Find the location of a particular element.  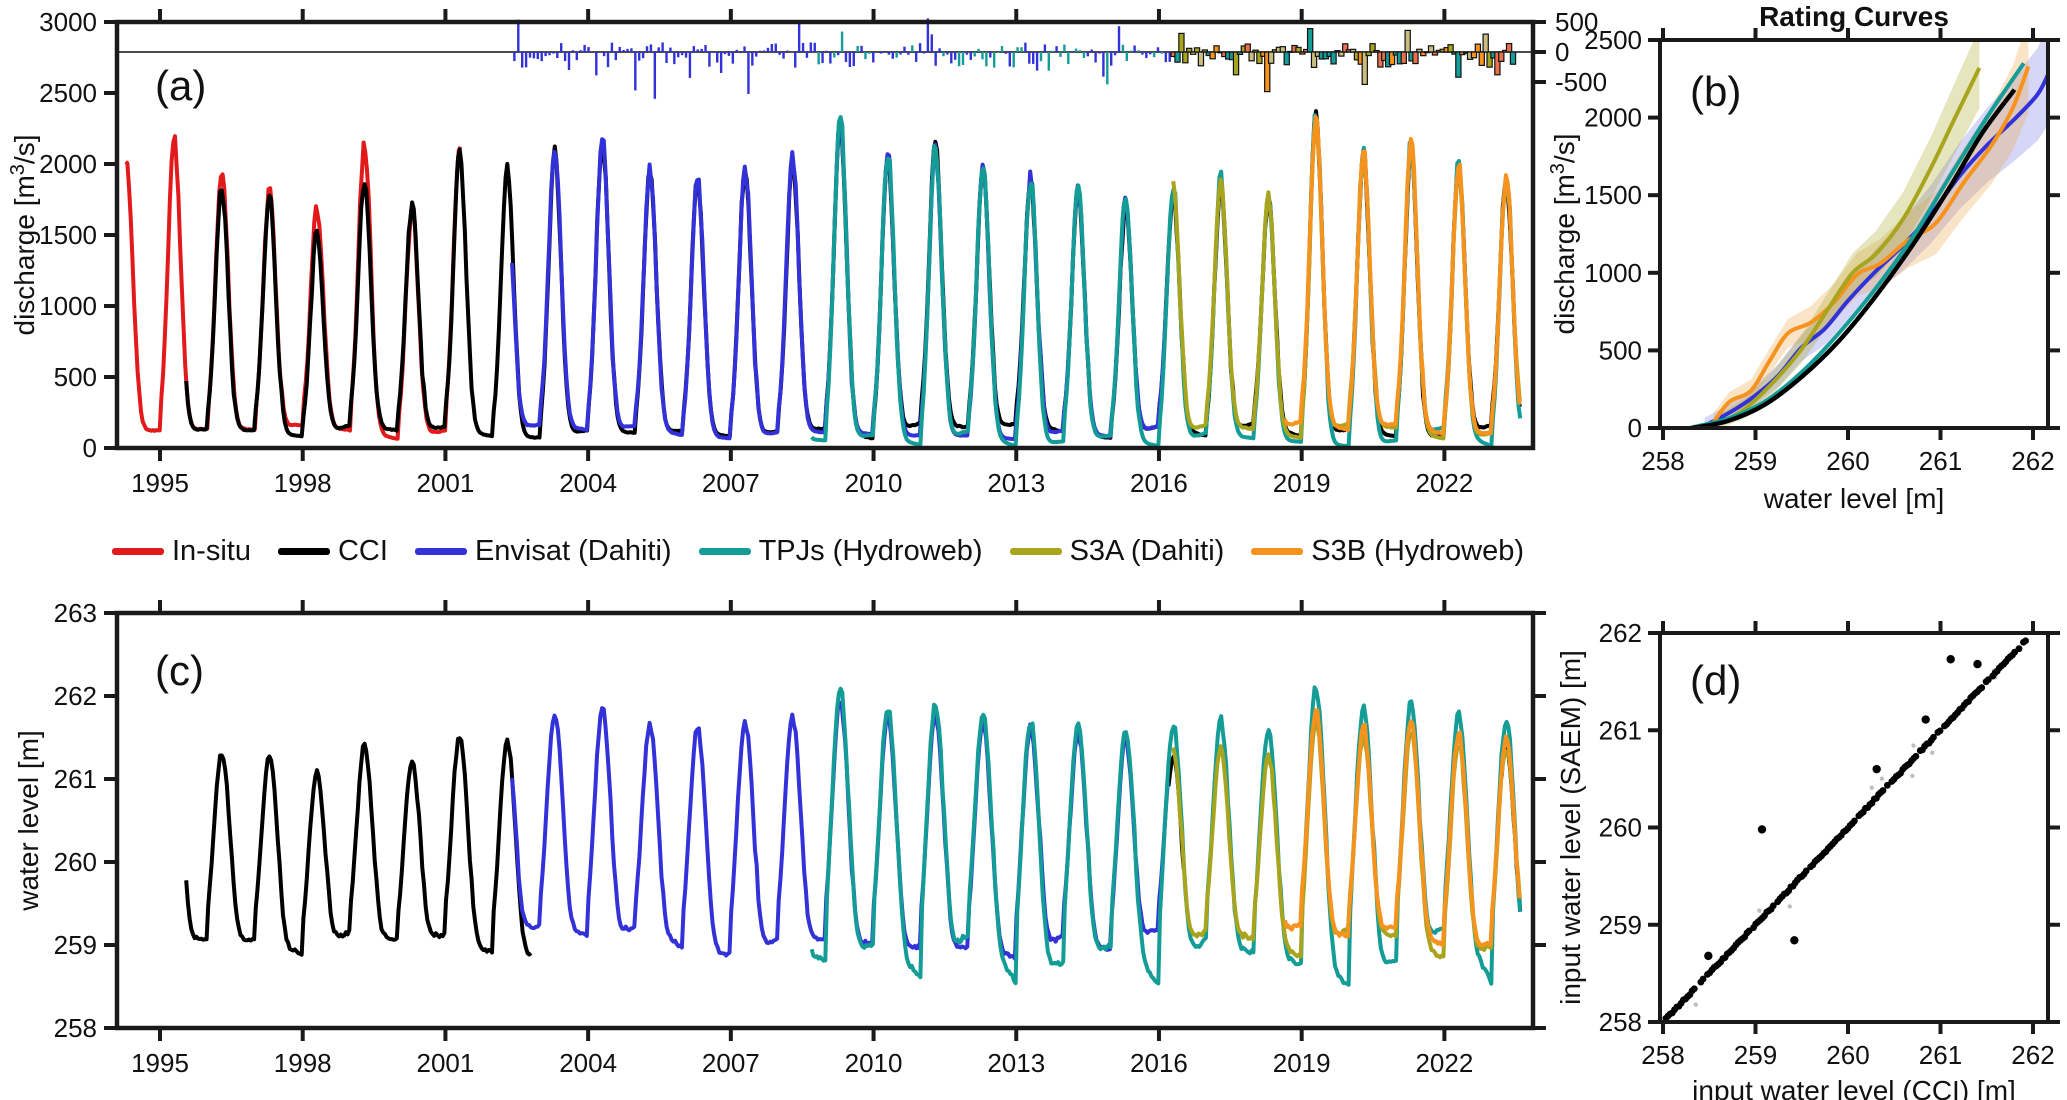

legend-swatch-olive is located at coordinates (1035, 551).